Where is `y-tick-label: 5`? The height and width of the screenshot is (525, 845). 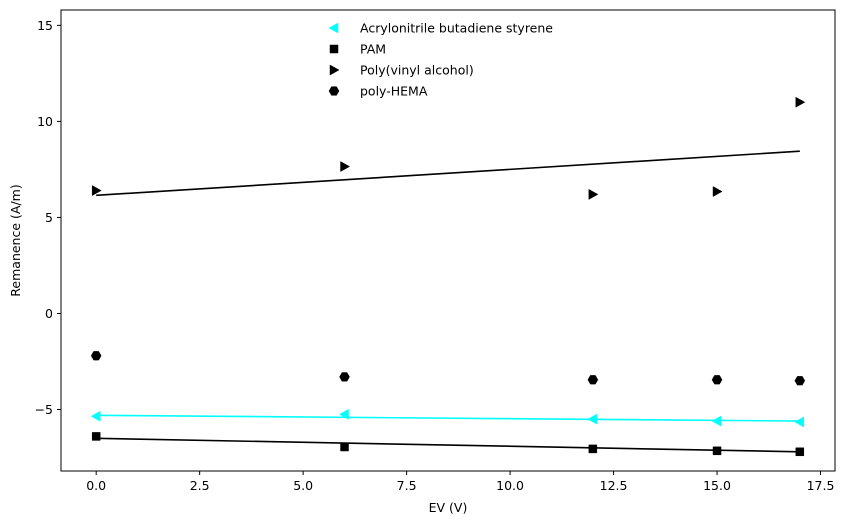
y-tick-label: 5 is located at coordinates (49, 217).